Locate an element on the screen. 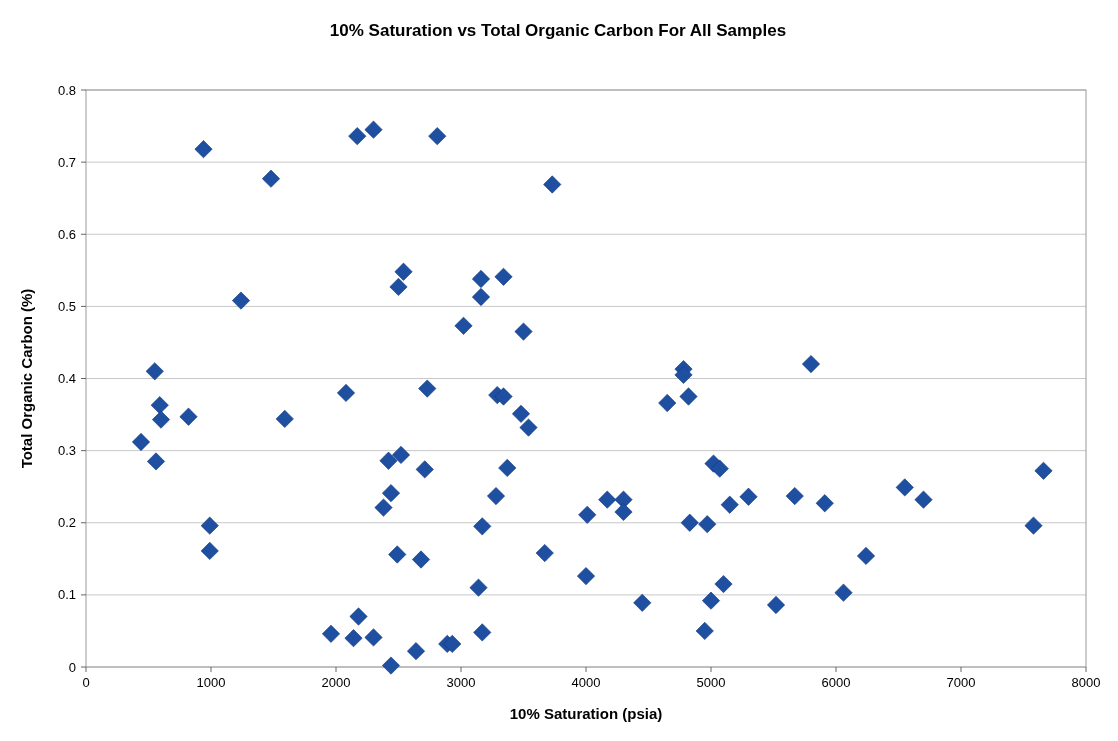 This screenshot has width=1118, height=741. x-tick-label: 3000 is located at coordinates (461, 682).